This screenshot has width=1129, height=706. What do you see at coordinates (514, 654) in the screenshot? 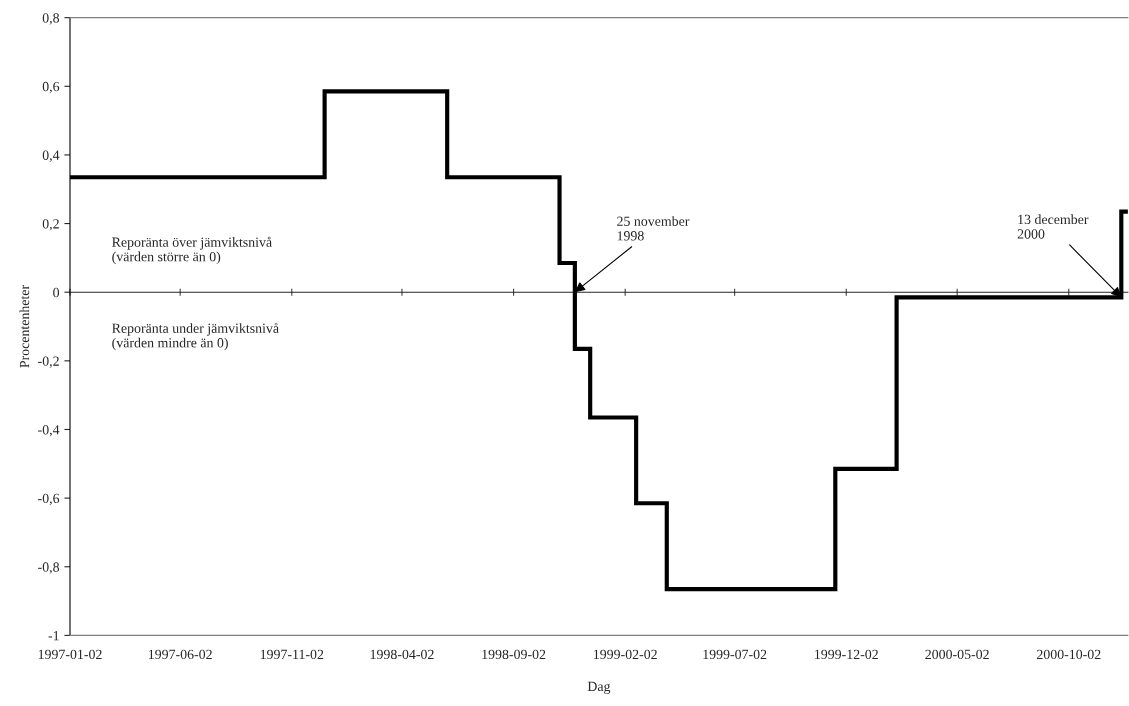
I see `x-tick-label: 1998-09-02` at bounding box center [514, 654].